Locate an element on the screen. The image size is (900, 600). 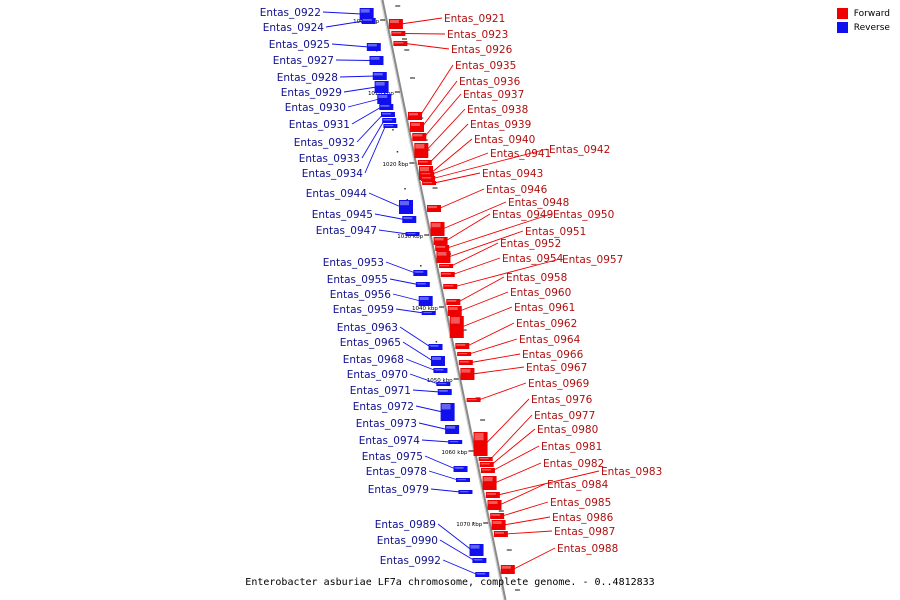
forward-gene-label: Entas_0986 is located at coordinates (583, 518).